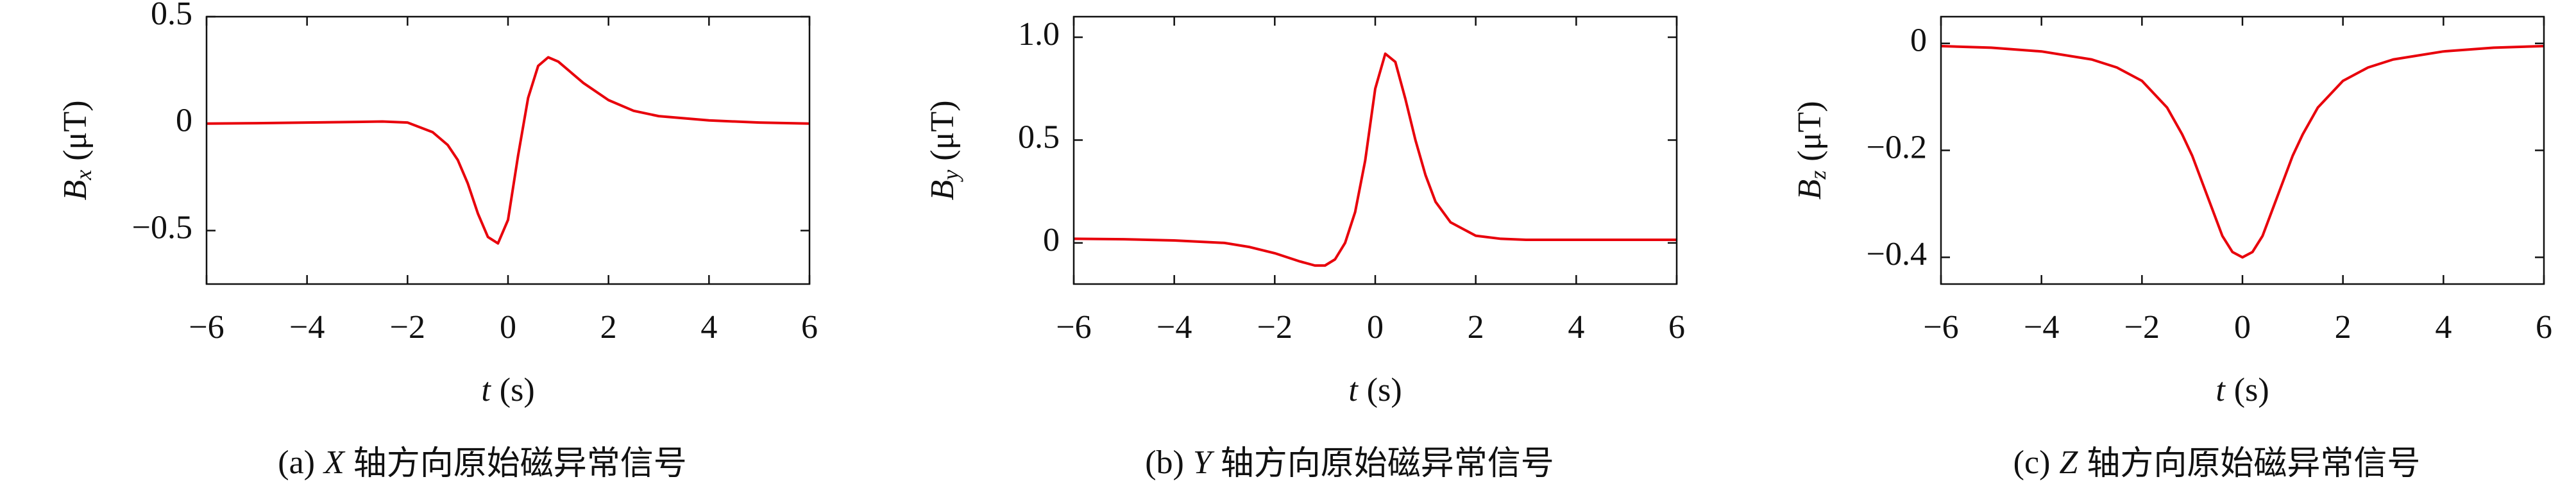 The height and width of the screenshot is (495, 2576). What do you see at coordinates (1164, 462) in the screenshot?
I see `caption-tag: (b)` at bounding box center [1164, 462].